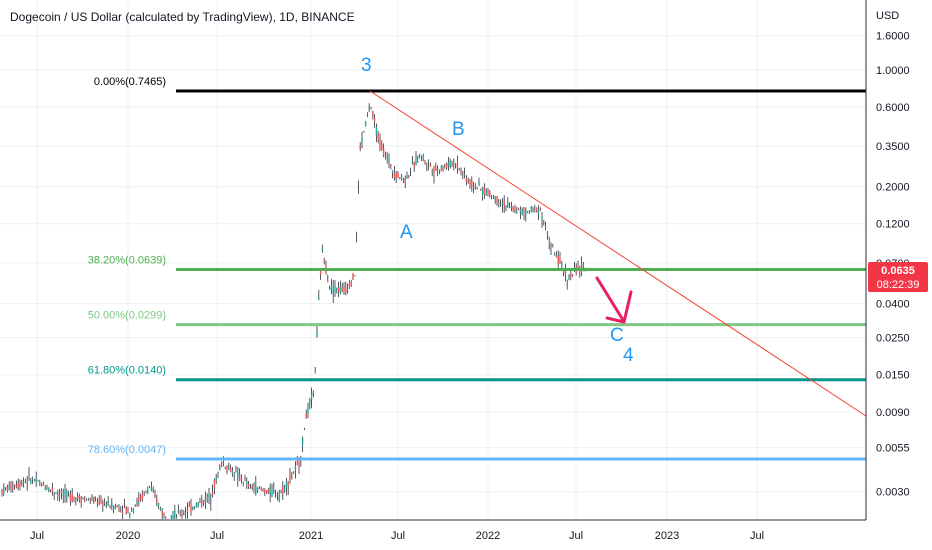 The image size is (932, 550). I want to click on time-ticks: Jul 2020 Jul 2021 Jul 2022 Jul 2023 Jul, so click(397, 536).